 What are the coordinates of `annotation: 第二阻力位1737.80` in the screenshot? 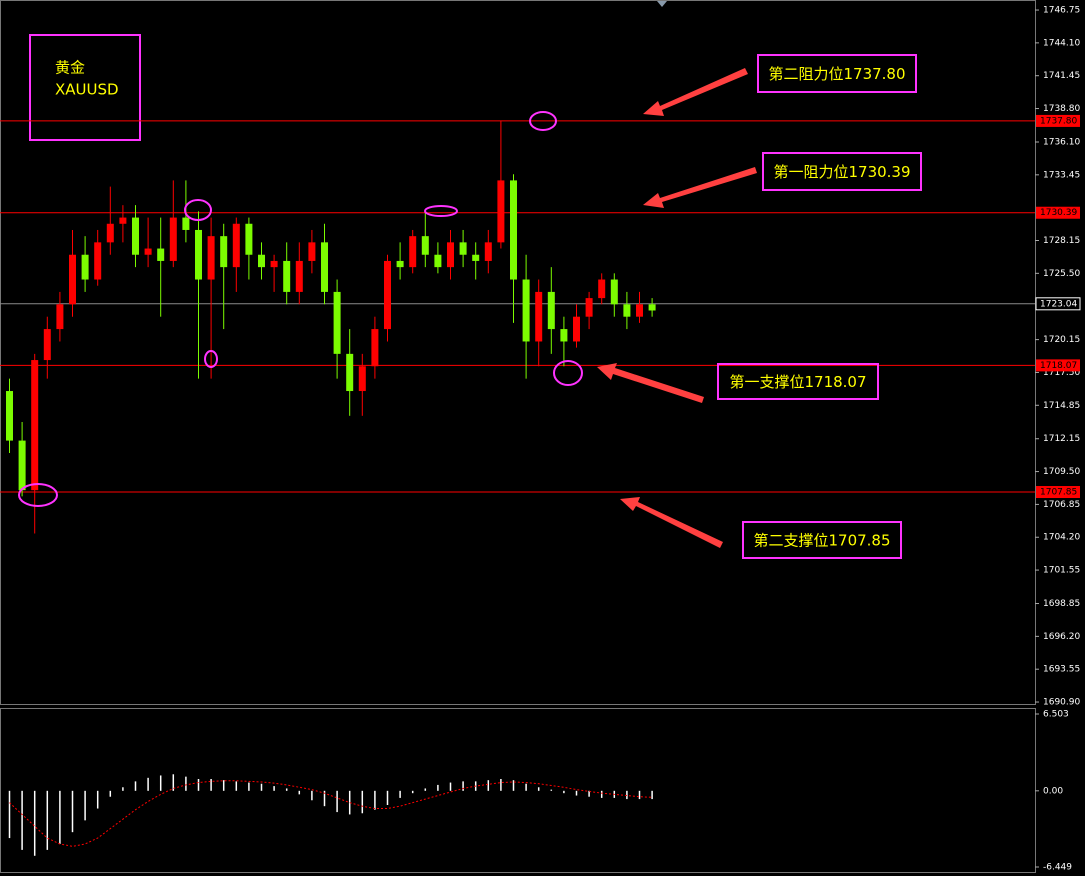 It's located at (836, 74).